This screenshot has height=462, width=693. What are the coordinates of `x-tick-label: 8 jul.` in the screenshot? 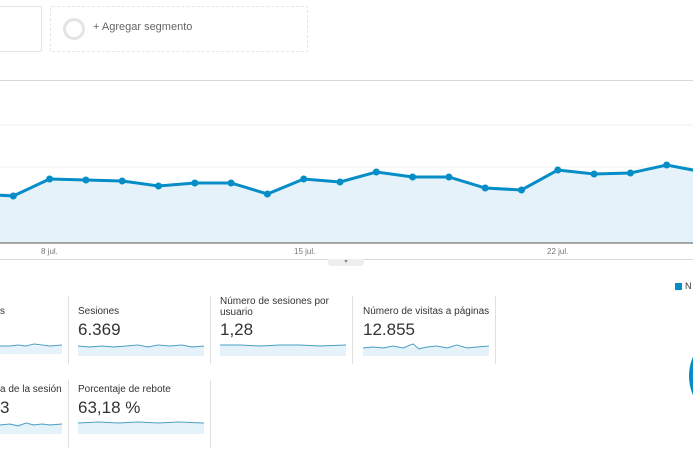 It's located at (49, 251).